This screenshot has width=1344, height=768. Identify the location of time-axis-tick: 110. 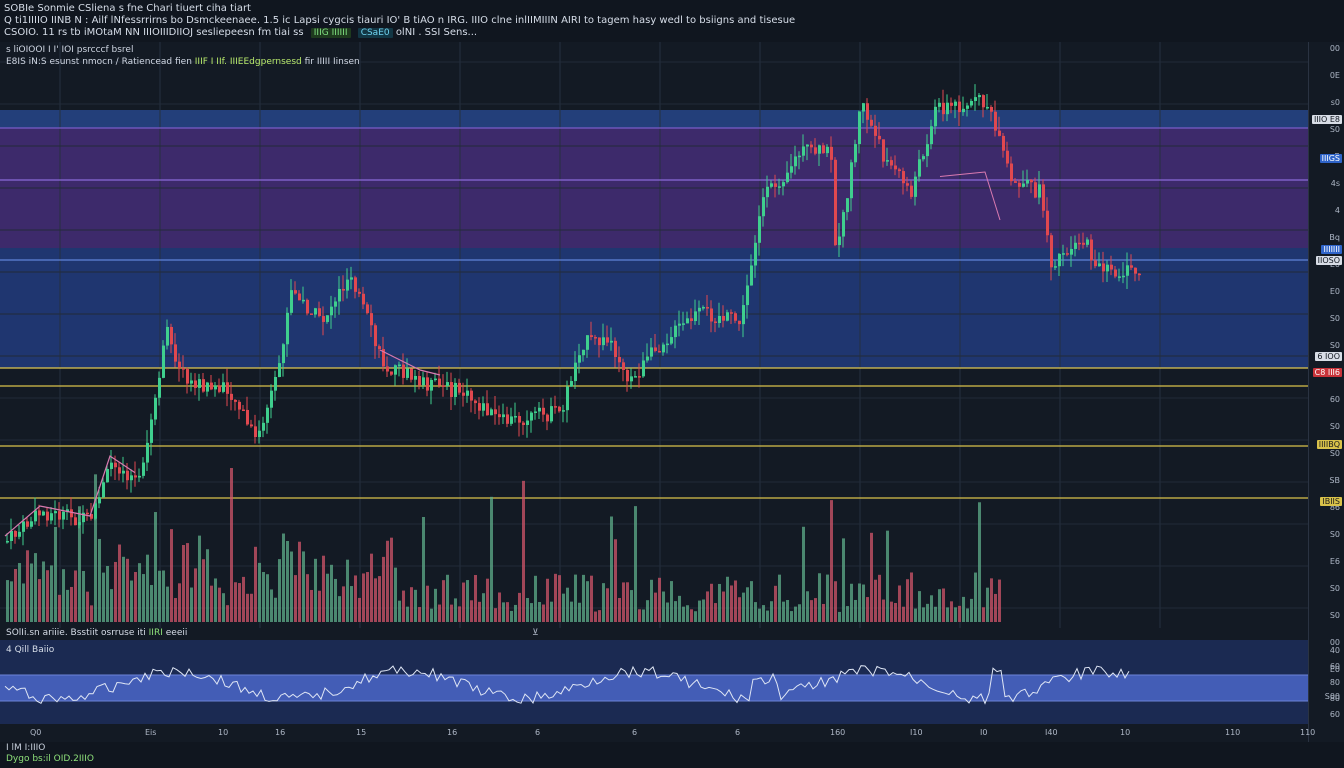
(1308, 732).